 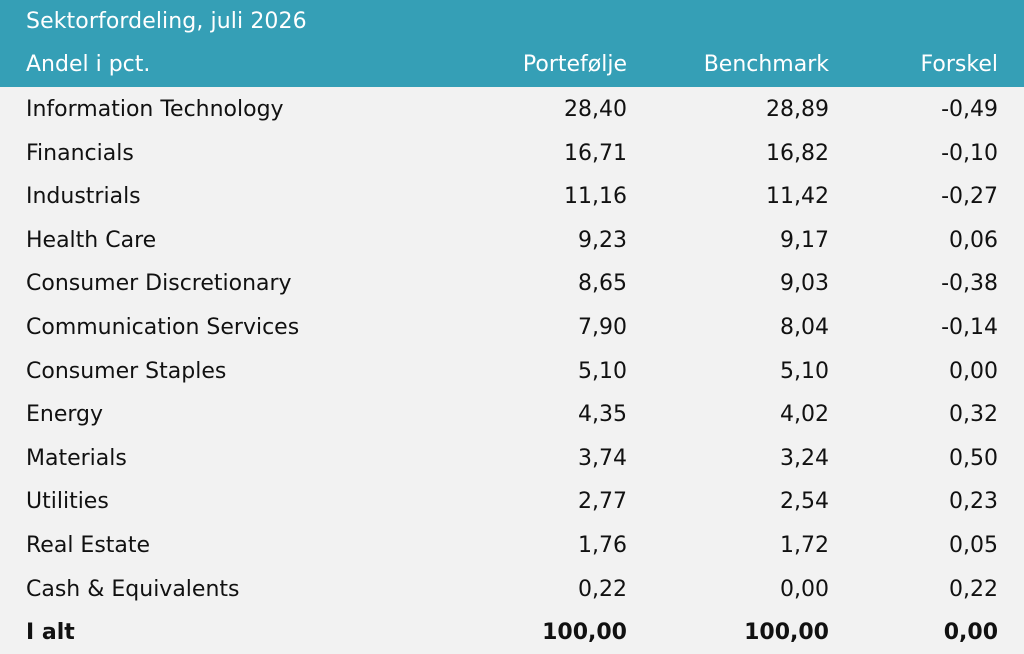 I want to click on table-row: Financials 16,71 16,82 -0,10, so click(x=512, y=153).